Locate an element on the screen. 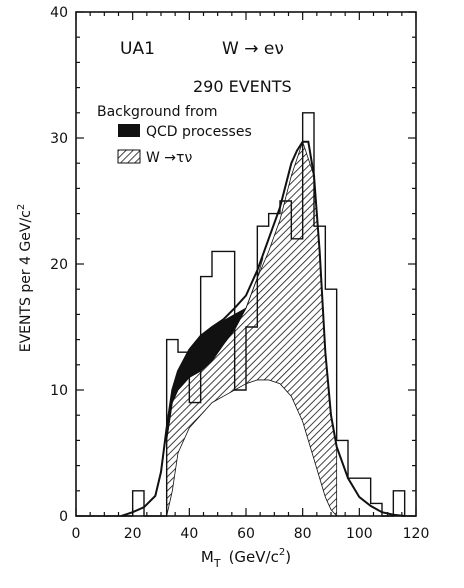 The width and height of the screenshot is (464, 588). experiment-label: UA1 is located at coordinates (137, 49).